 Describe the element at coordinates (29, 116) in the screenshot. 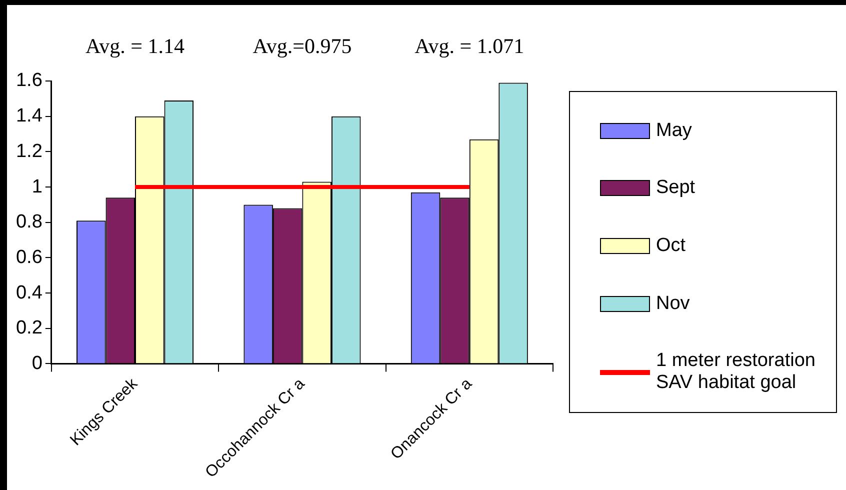

I see `y-tick-label: 1.4` at that location.